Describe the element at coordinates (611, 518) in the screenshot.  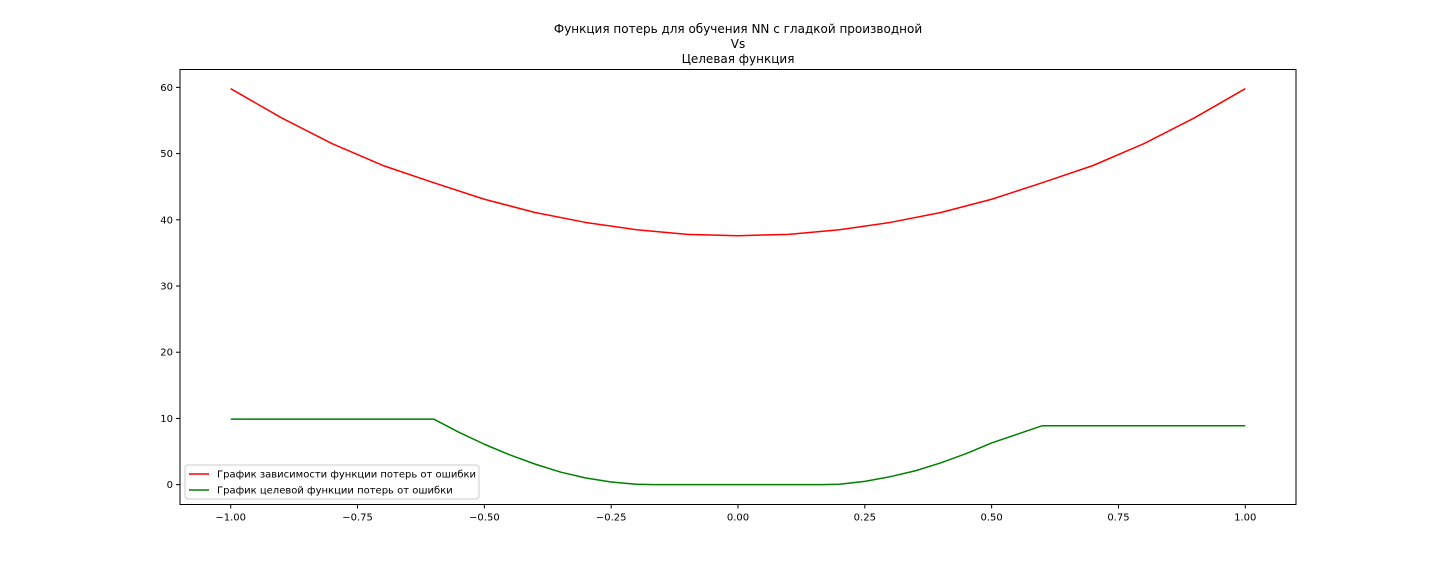
I see `x-tick-label: −0.25` at that location.